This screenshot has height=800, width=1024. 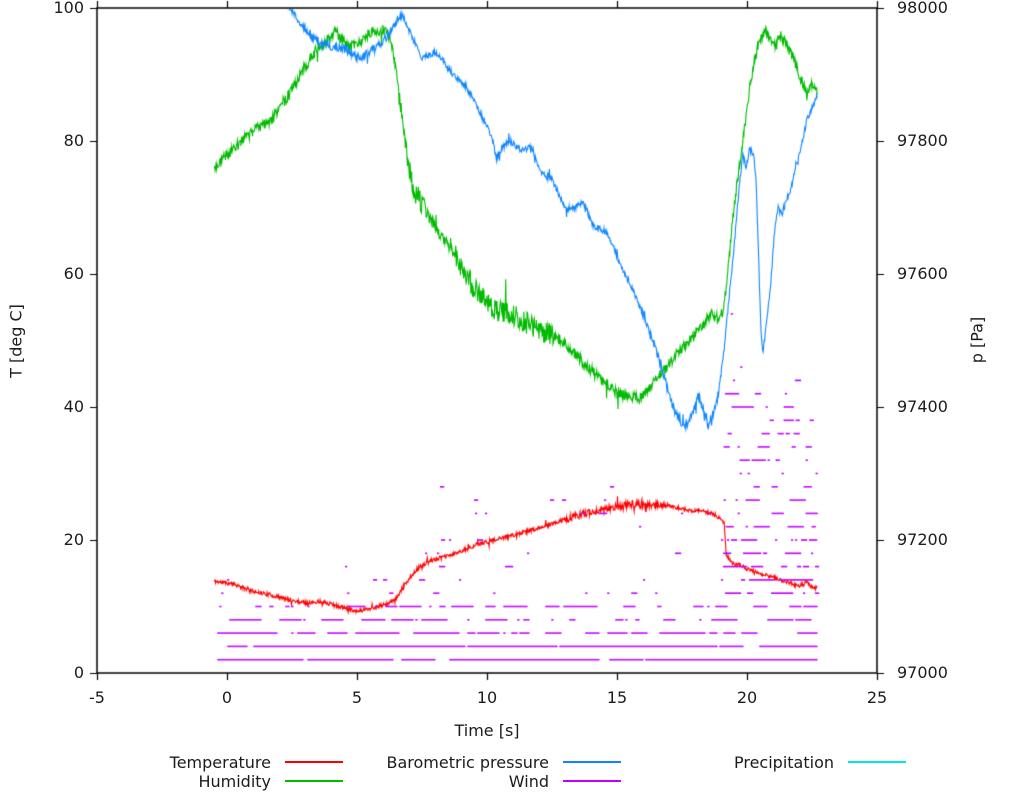 What do you see at coordinates (783, 762) in the screenshot?
I see `legend-label-precipitation: Precipitation` at bounding box center [783, 762].